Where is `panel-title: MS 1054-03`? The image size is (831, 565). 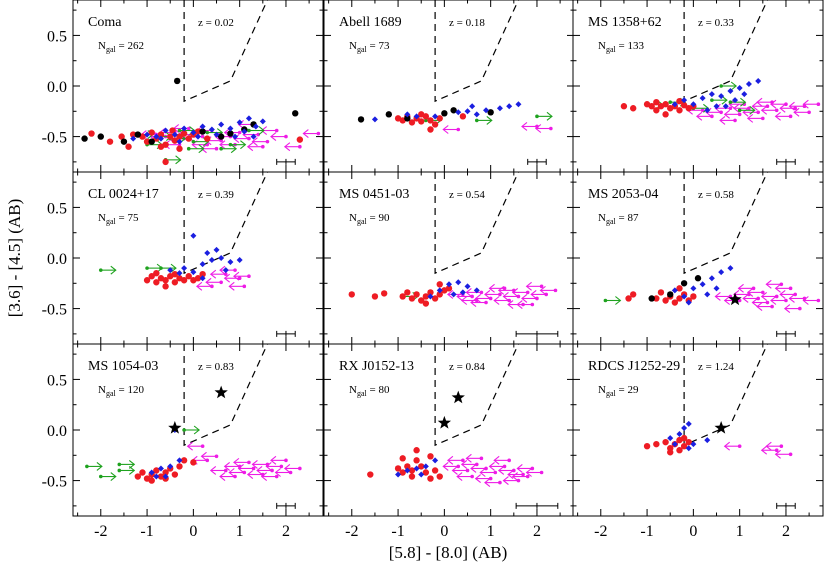 panel-title: MS 1054-03 is located at coordinates (123, 366).